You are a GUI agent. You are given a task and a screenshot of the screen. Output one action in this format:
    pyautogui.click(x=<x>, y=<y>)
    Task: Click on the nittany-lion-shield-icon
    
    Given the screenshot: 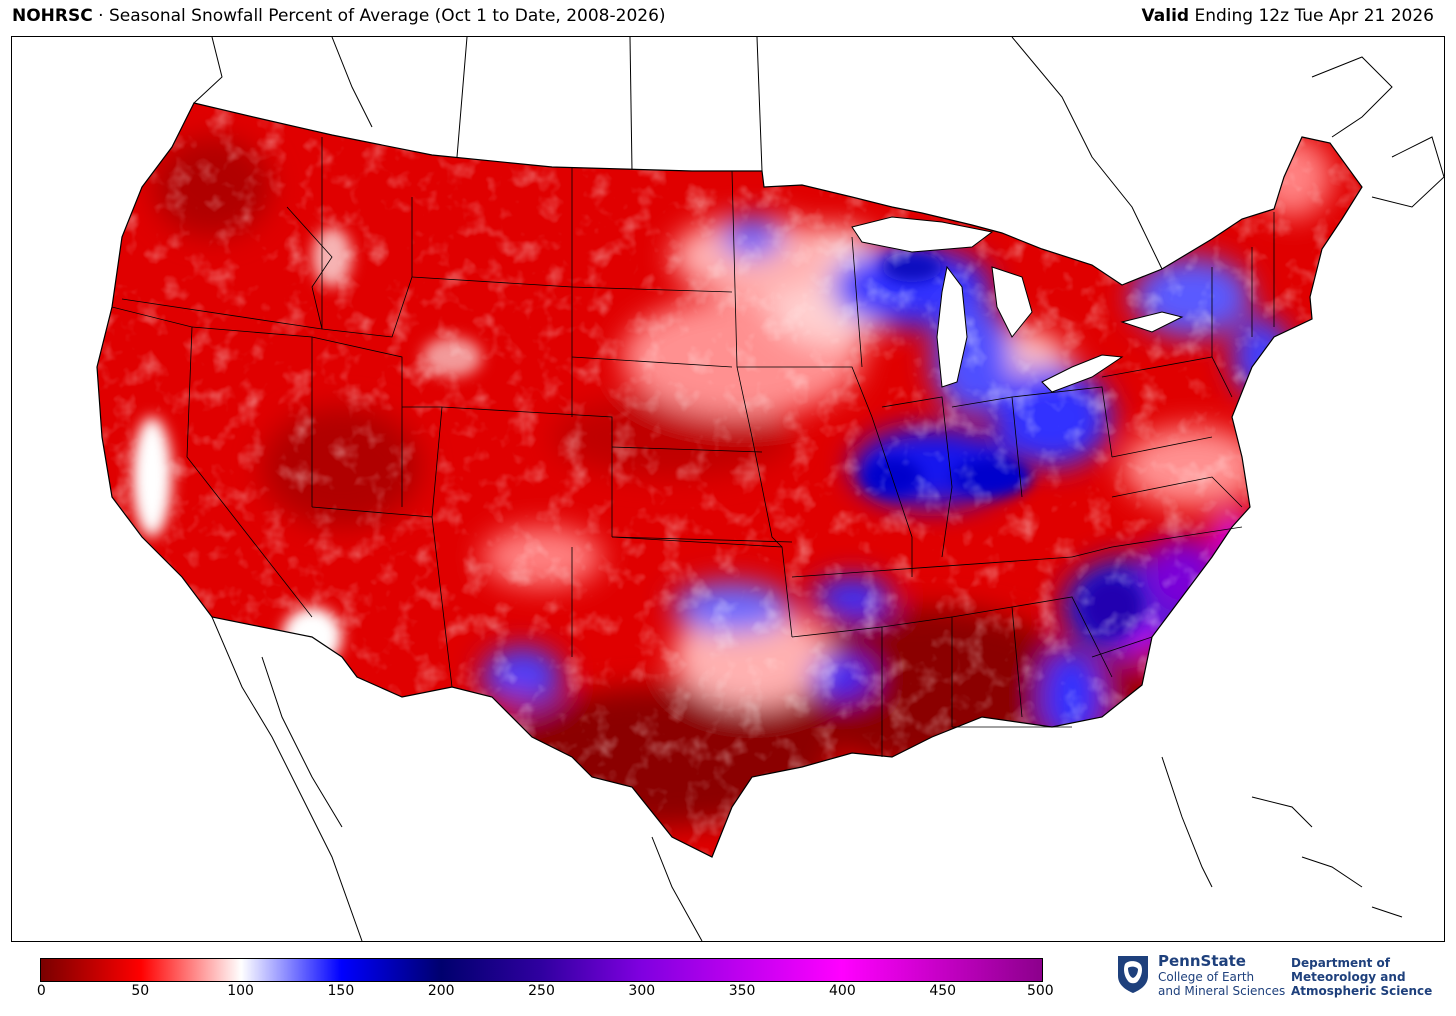 What is the action you would take?
    pyautogui.click(x=1133, y=974)
    